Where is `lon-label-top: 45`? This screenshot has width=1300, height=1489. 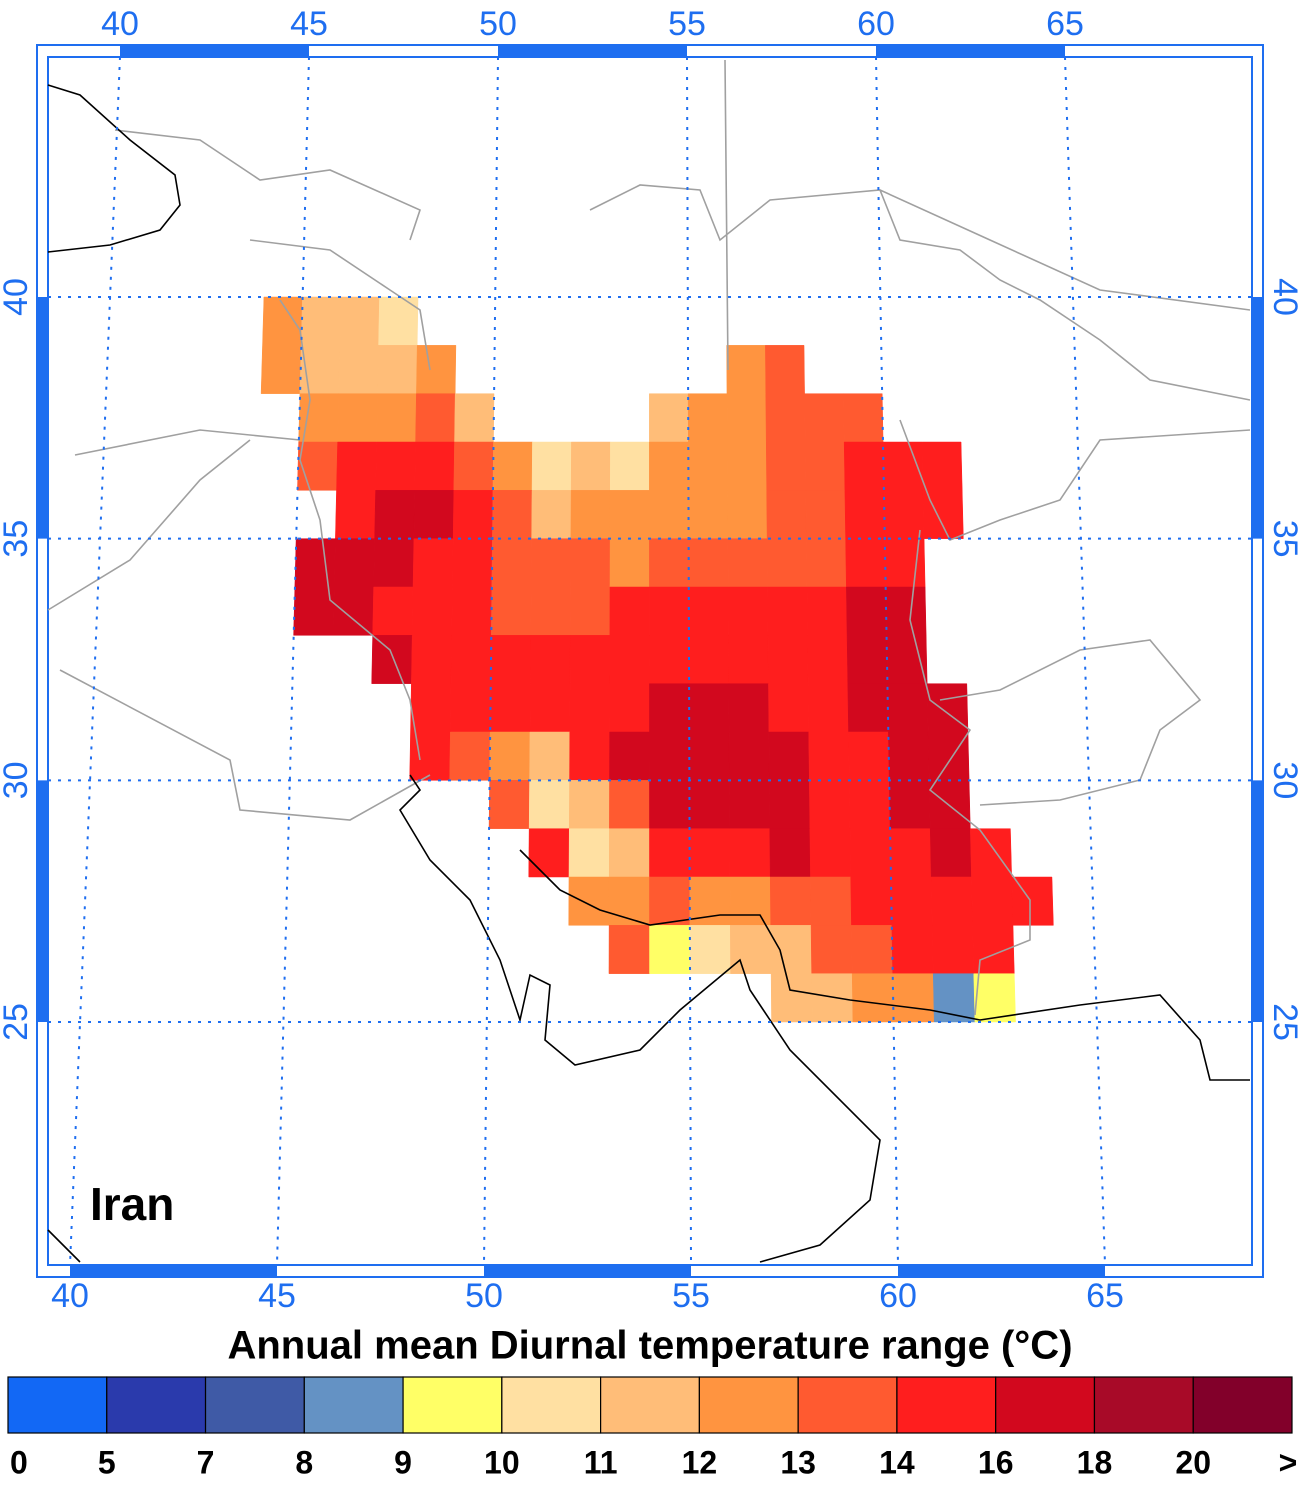
lon-label-top: 45 is located at coordinates (309, 24).